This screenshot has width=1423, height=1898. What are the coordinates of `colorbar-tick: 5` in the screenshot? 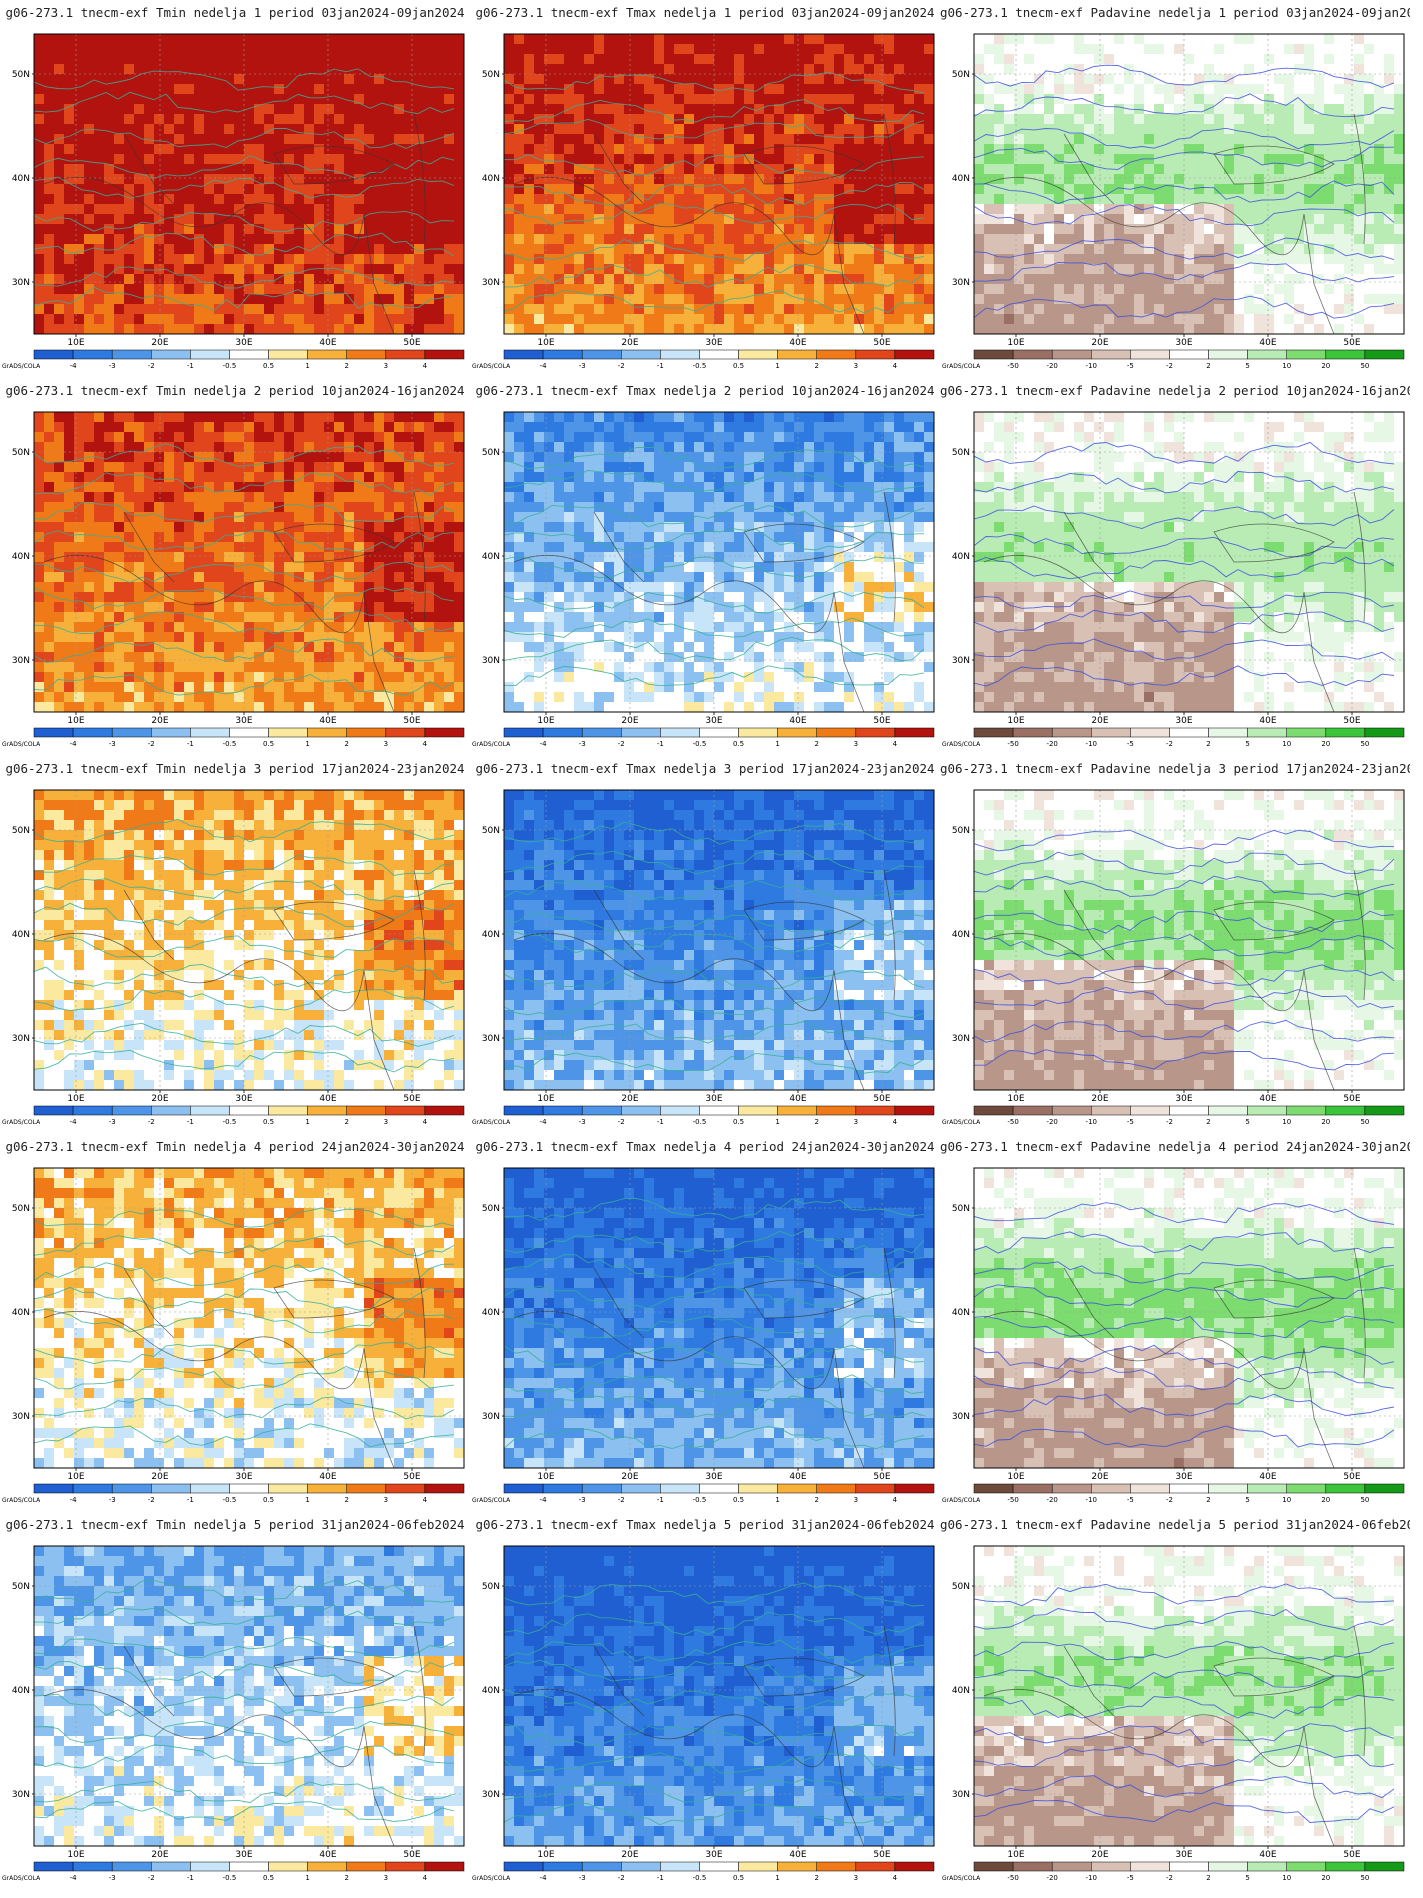 It's located at (1247, 1878).